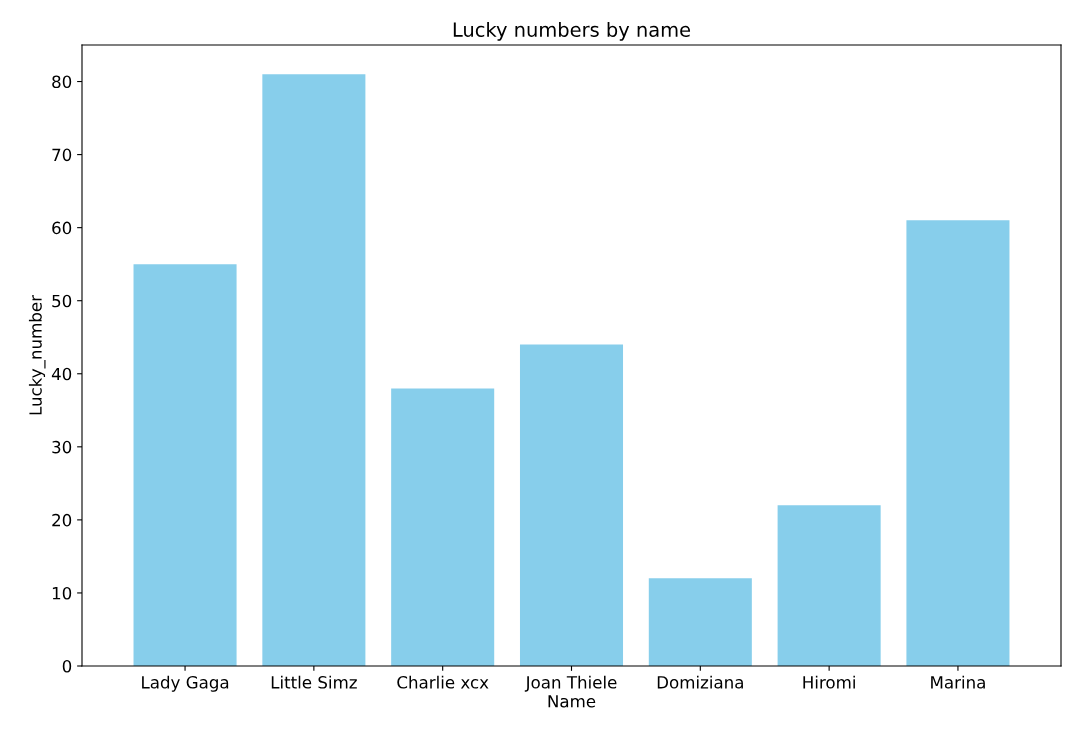 The width and height of the screenshot is (1071, 736). Describe the element at coordinates (62, 155) in the screenshot. I see `y-tick-label: 70` at that location.